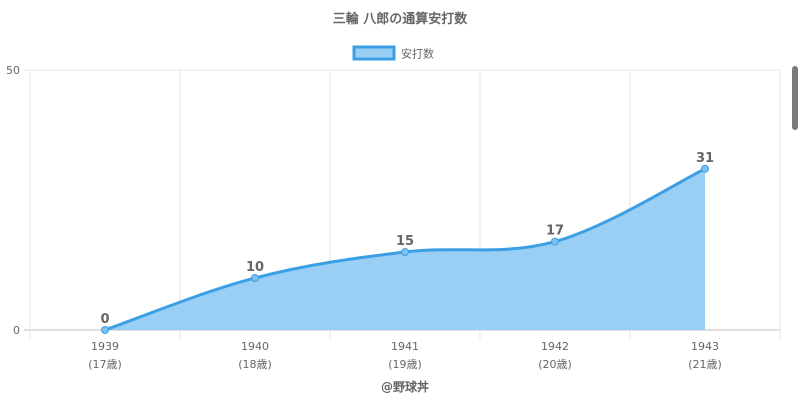  I want to click on data-label: 15, so click(405, 241).